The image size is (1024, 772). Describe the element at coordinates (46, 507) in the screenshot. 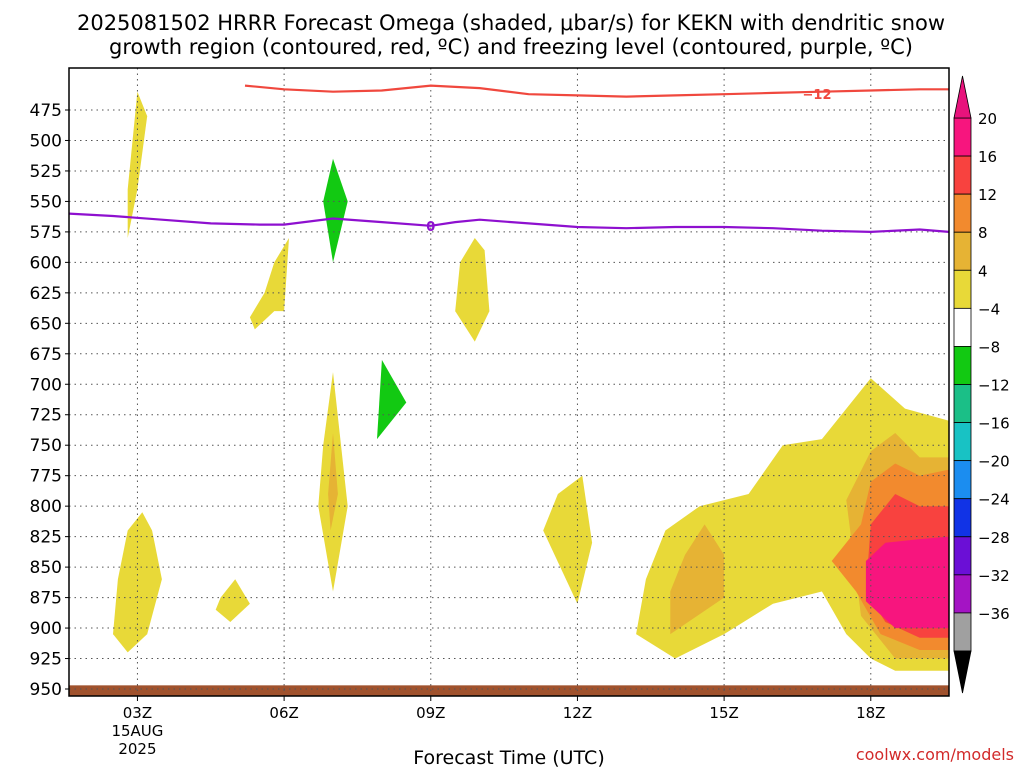

I see `y-tick-label-800: 800` at that location.